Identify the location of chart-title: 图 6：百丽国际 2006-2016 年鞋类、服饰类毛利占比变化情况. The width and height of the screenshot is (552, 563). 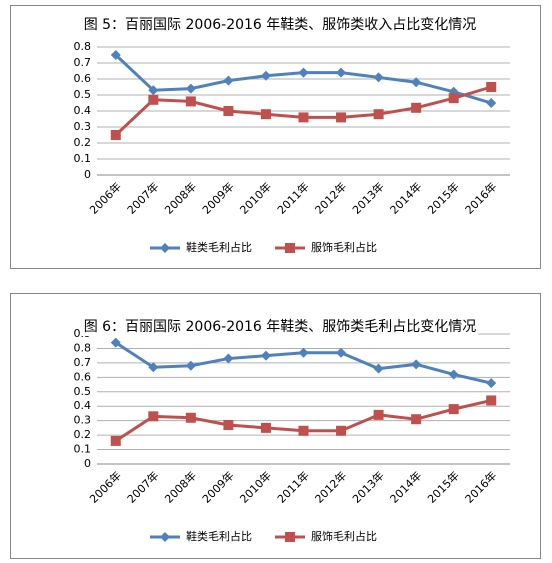
(280, 327).